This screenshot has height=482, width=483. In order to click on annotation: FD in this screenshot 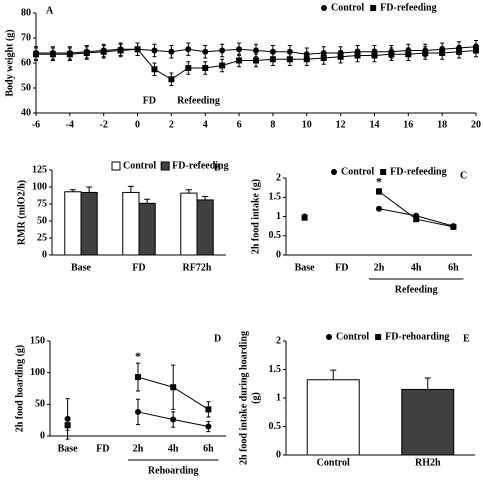, I will do `click(149, 100)`.